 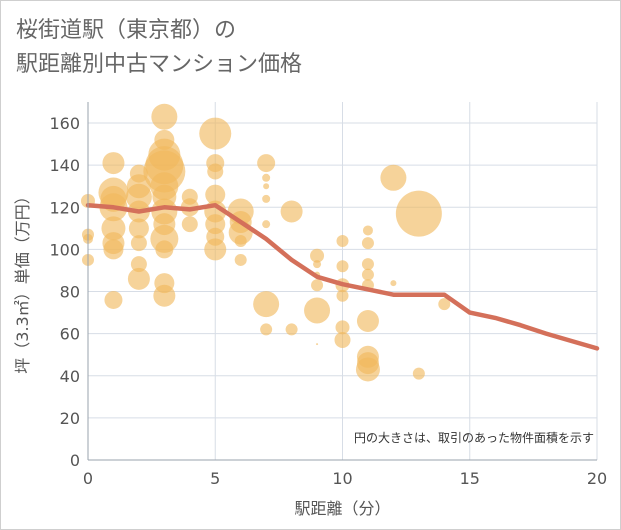 What do you see at coordinates (88, 478) in the screenshot?
I see `x-tick-label-0: 0` at bounding box center [88, 478].